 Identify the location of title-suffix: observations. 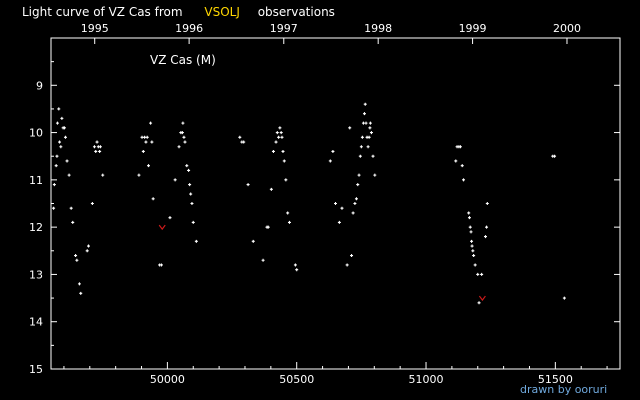
(296, 12).